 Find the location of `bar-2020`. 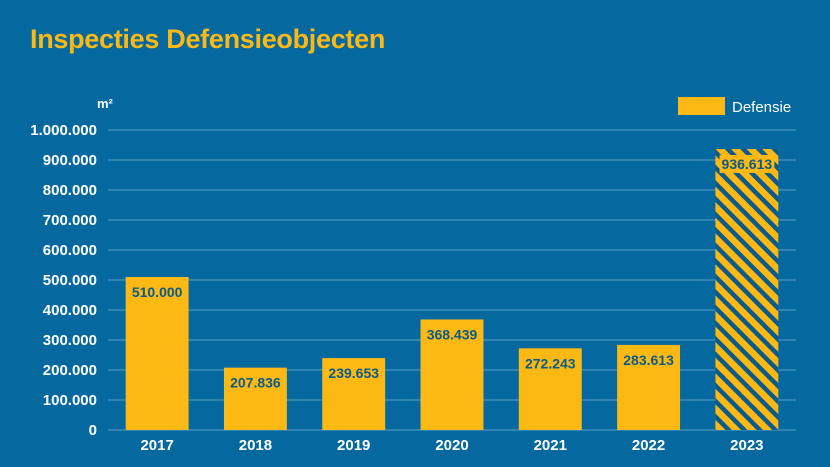

bar-2020 is located at coordinates (452, 374).